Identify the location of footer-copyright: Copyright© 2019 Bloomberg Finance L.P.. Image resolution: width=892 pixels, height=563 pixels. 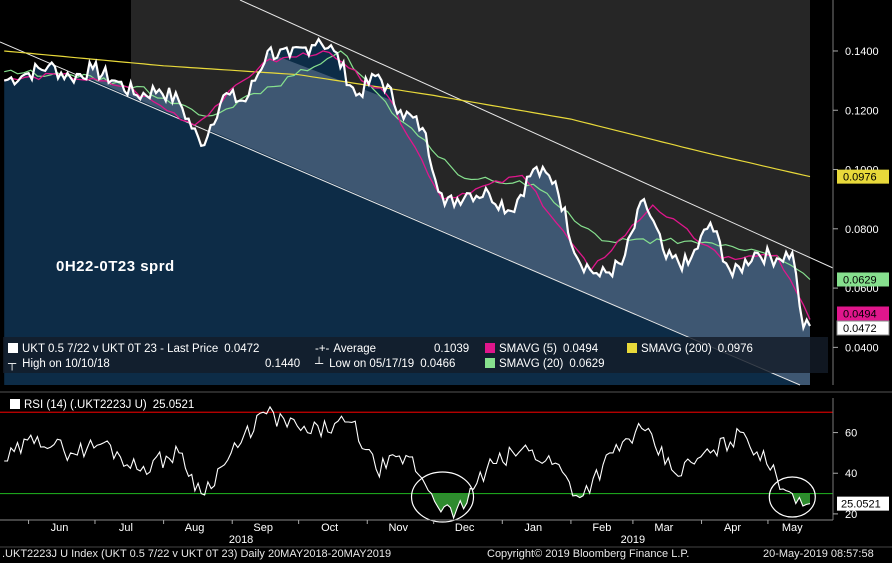
(588, 554).